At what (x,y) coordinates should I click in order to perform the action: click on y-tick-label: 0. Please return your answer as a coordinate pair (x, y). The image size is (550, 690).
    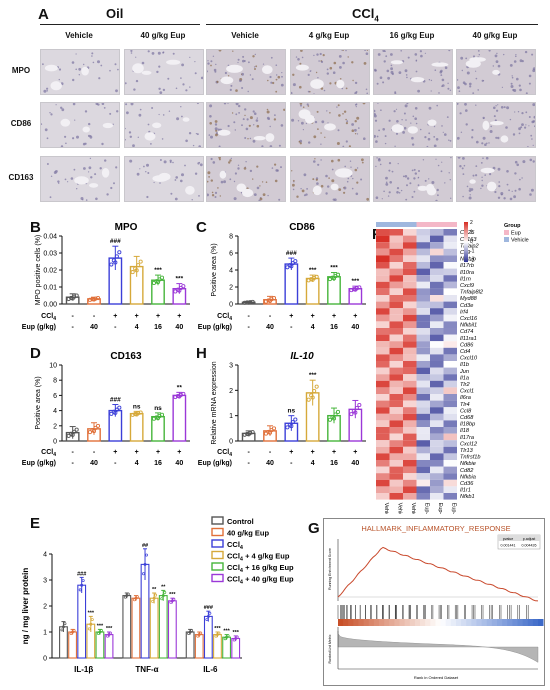
    Looking at the image, I should click on (231, 305).